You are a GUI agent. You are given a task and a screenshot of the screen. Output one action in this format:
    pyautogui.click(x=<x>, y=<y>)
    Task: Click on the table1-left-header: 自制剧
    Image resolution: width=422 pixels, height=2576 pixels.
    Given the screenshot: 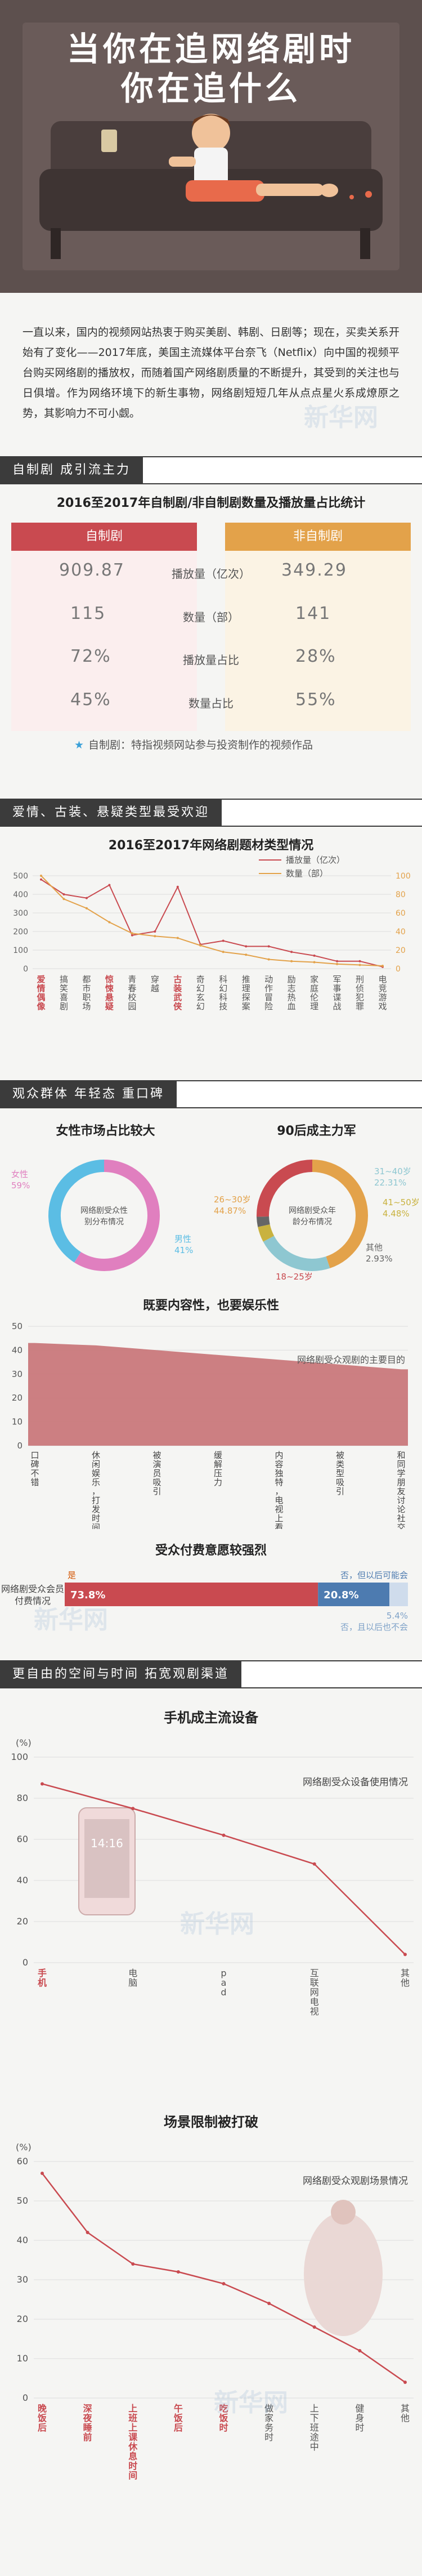 What is the action you would take?
    pyautogui.click(x=104, y=537)
    